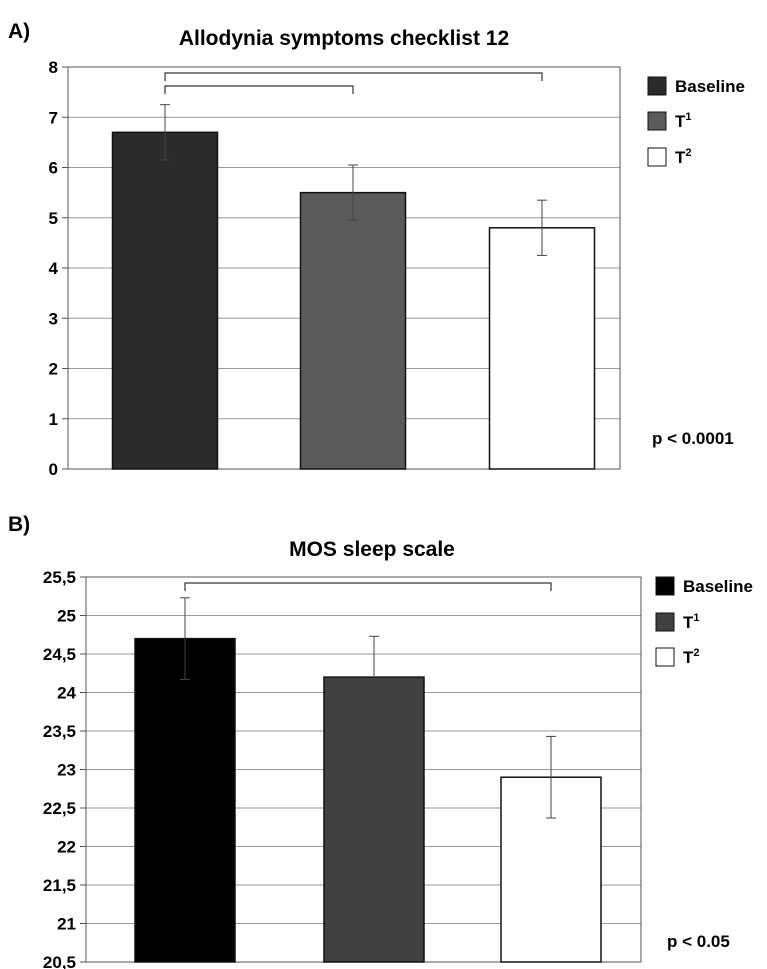 The width and height of the screenshot is (767, 969). What do you see at coordinates (53, 318) in the screenshot?
I see `y-tick-label: 3` at bounding box center [53, 318].